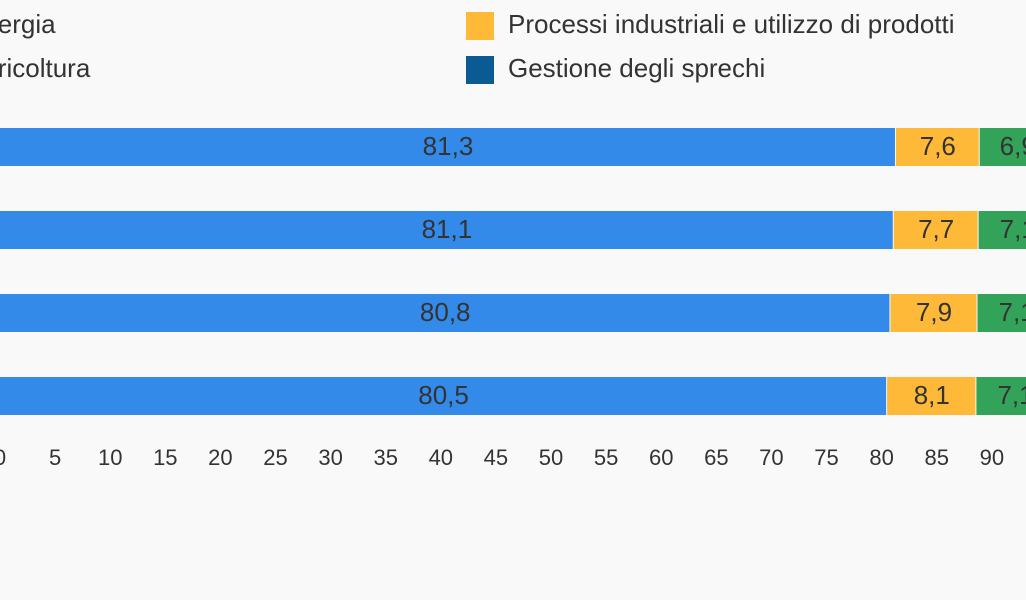 Image resolution: width=1026 pixels, height=600 pixels. I want to click on x-tick-label: 70, so click(771, 457).